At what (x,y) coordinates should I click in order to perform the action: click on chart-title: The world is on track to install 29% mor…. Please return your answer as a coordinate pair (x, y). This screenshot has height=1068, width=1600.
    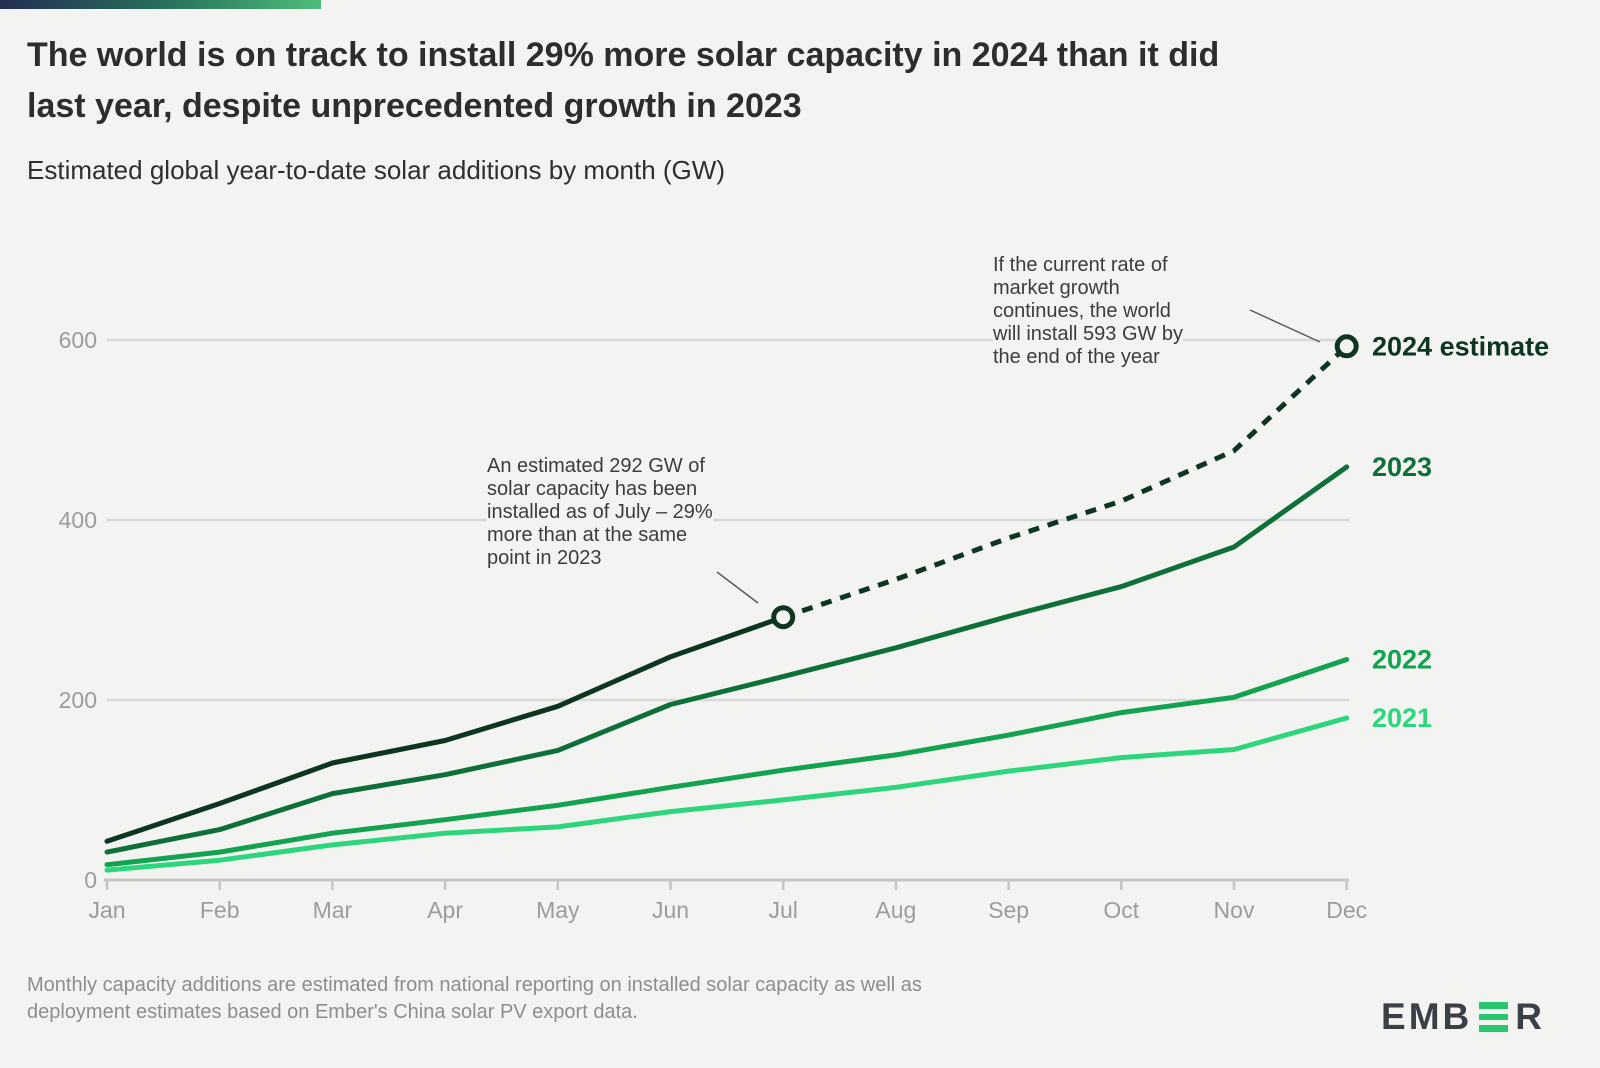
    Looking at the image, I should click on (623, 80).